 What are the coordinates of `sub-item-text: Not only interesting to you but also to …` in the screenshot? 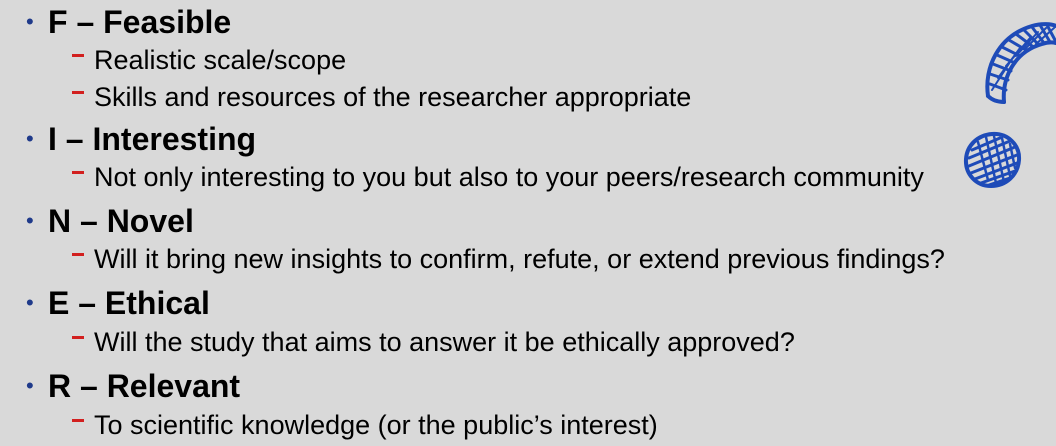 It's located at (509, 177).